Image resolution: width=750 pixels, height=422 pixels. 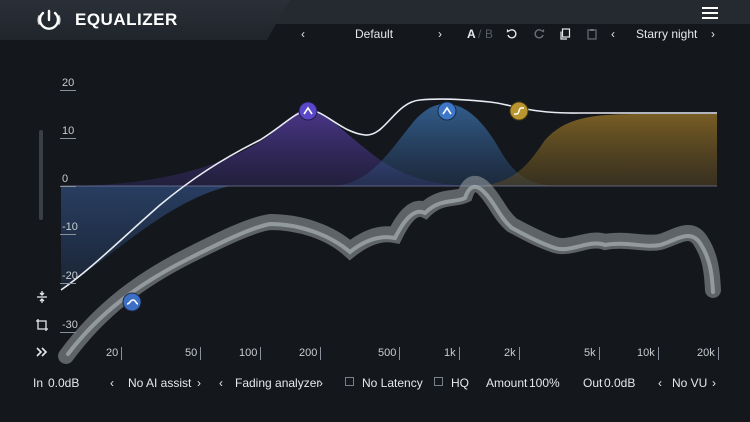 I want to click on x-axis-label: 50, so click(x=193, y=353).